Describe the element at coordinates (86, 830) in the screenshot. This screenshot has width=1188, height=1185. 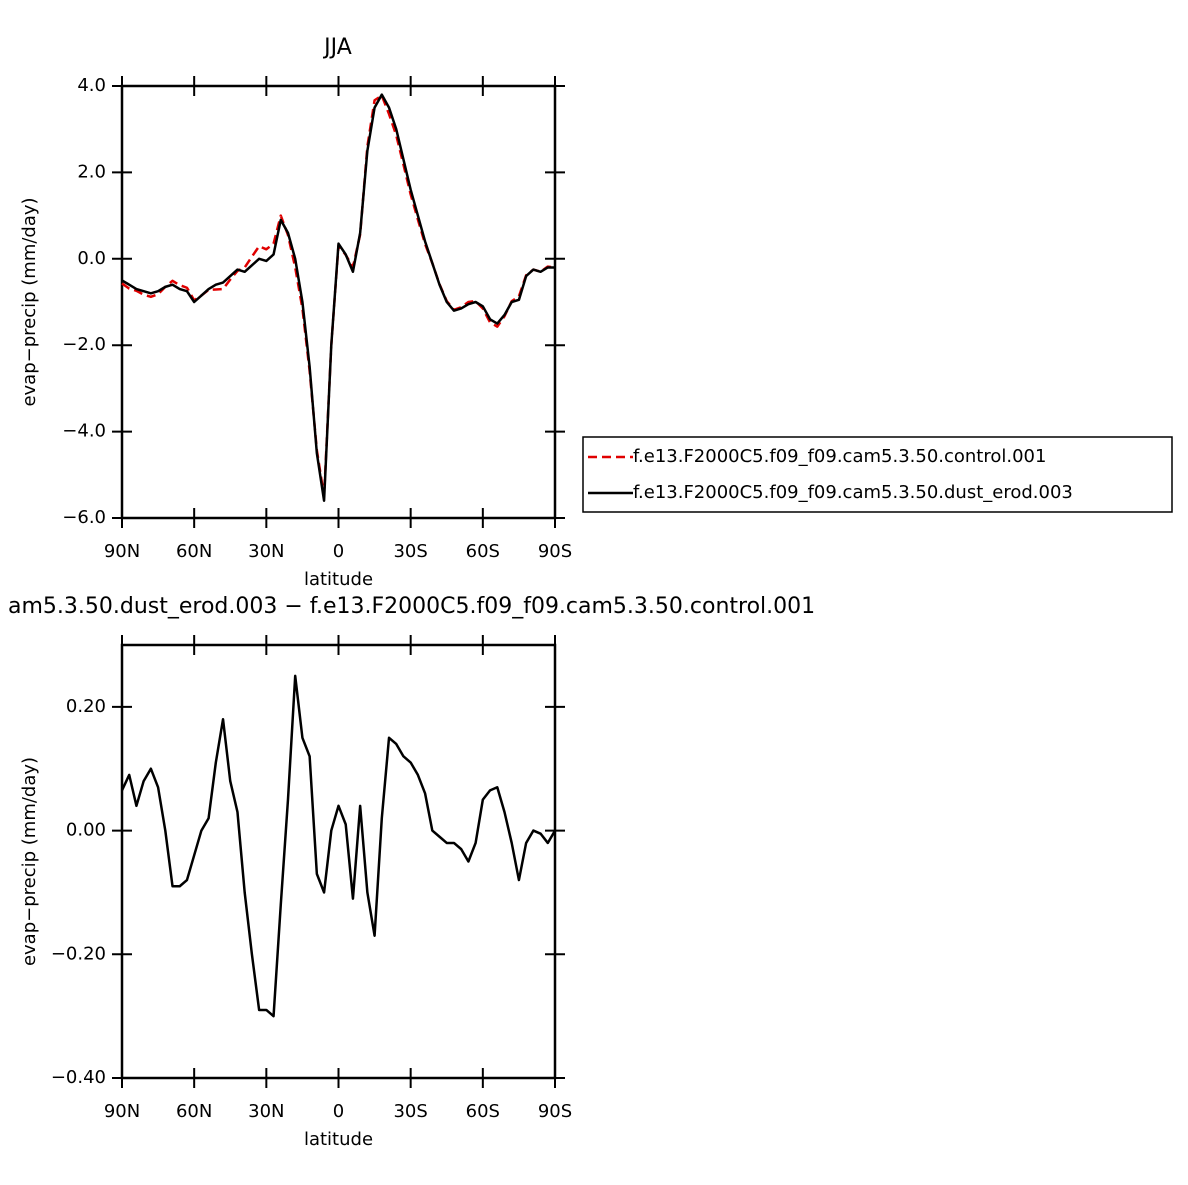
I see `y-tick-label: 0.00` at that location.